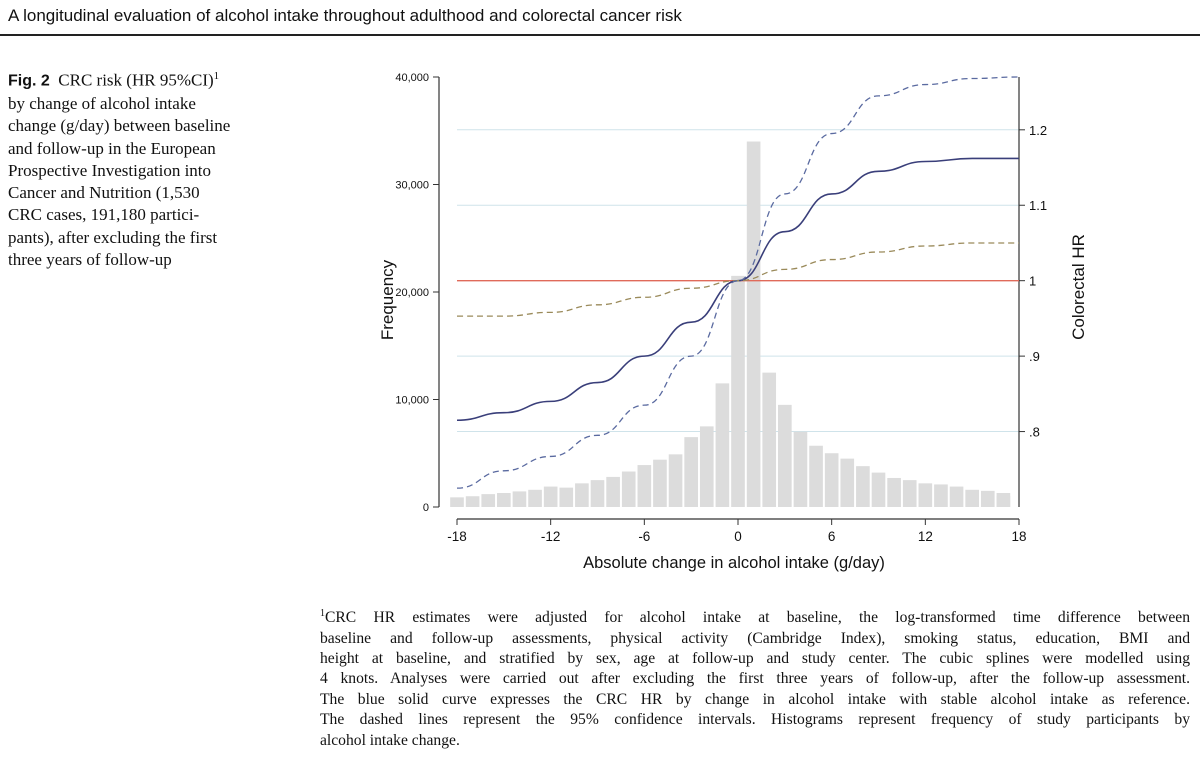 The image size is (1200, 767). What do you see at coordinates (110, 170) in the screenshot?
I see `caption-line-5: Prospective Investigation into` at bounding box center [110, 170].